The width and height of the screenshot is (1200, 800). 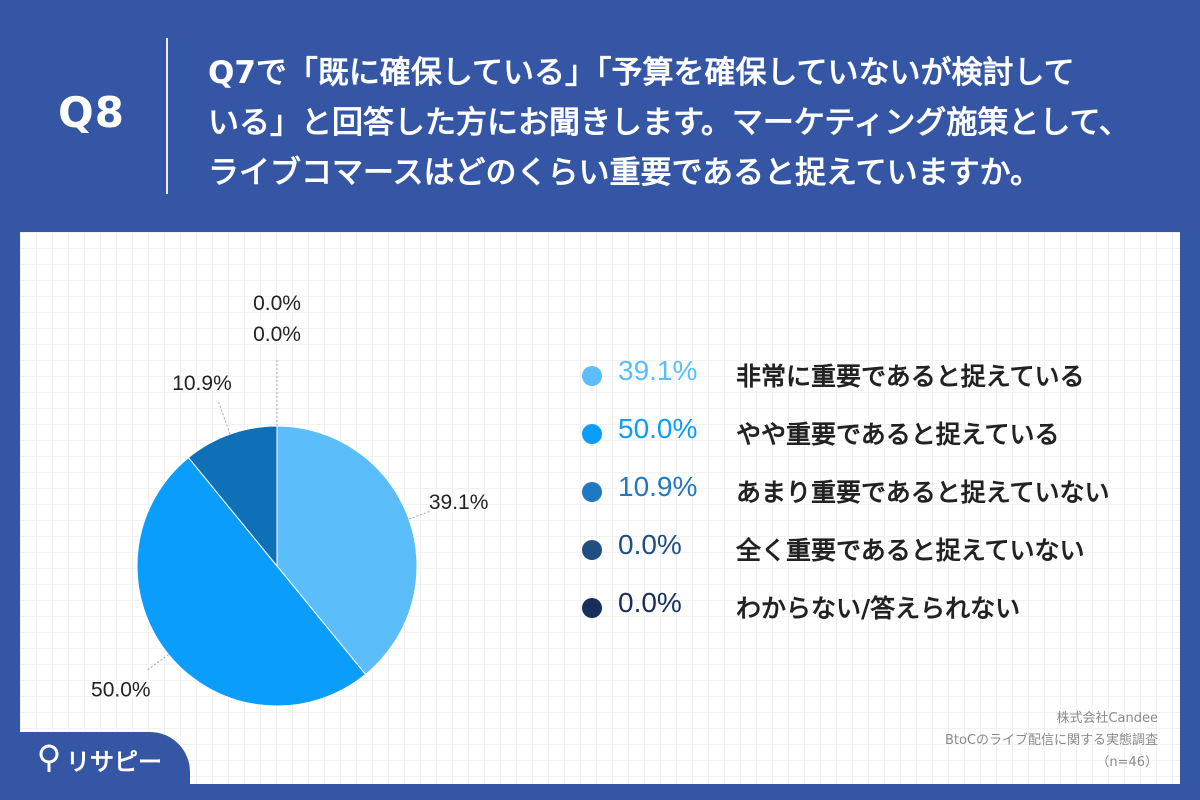 I want to click on legend-label: 非常に重要であると捉えている, so click(x=910, y=376).